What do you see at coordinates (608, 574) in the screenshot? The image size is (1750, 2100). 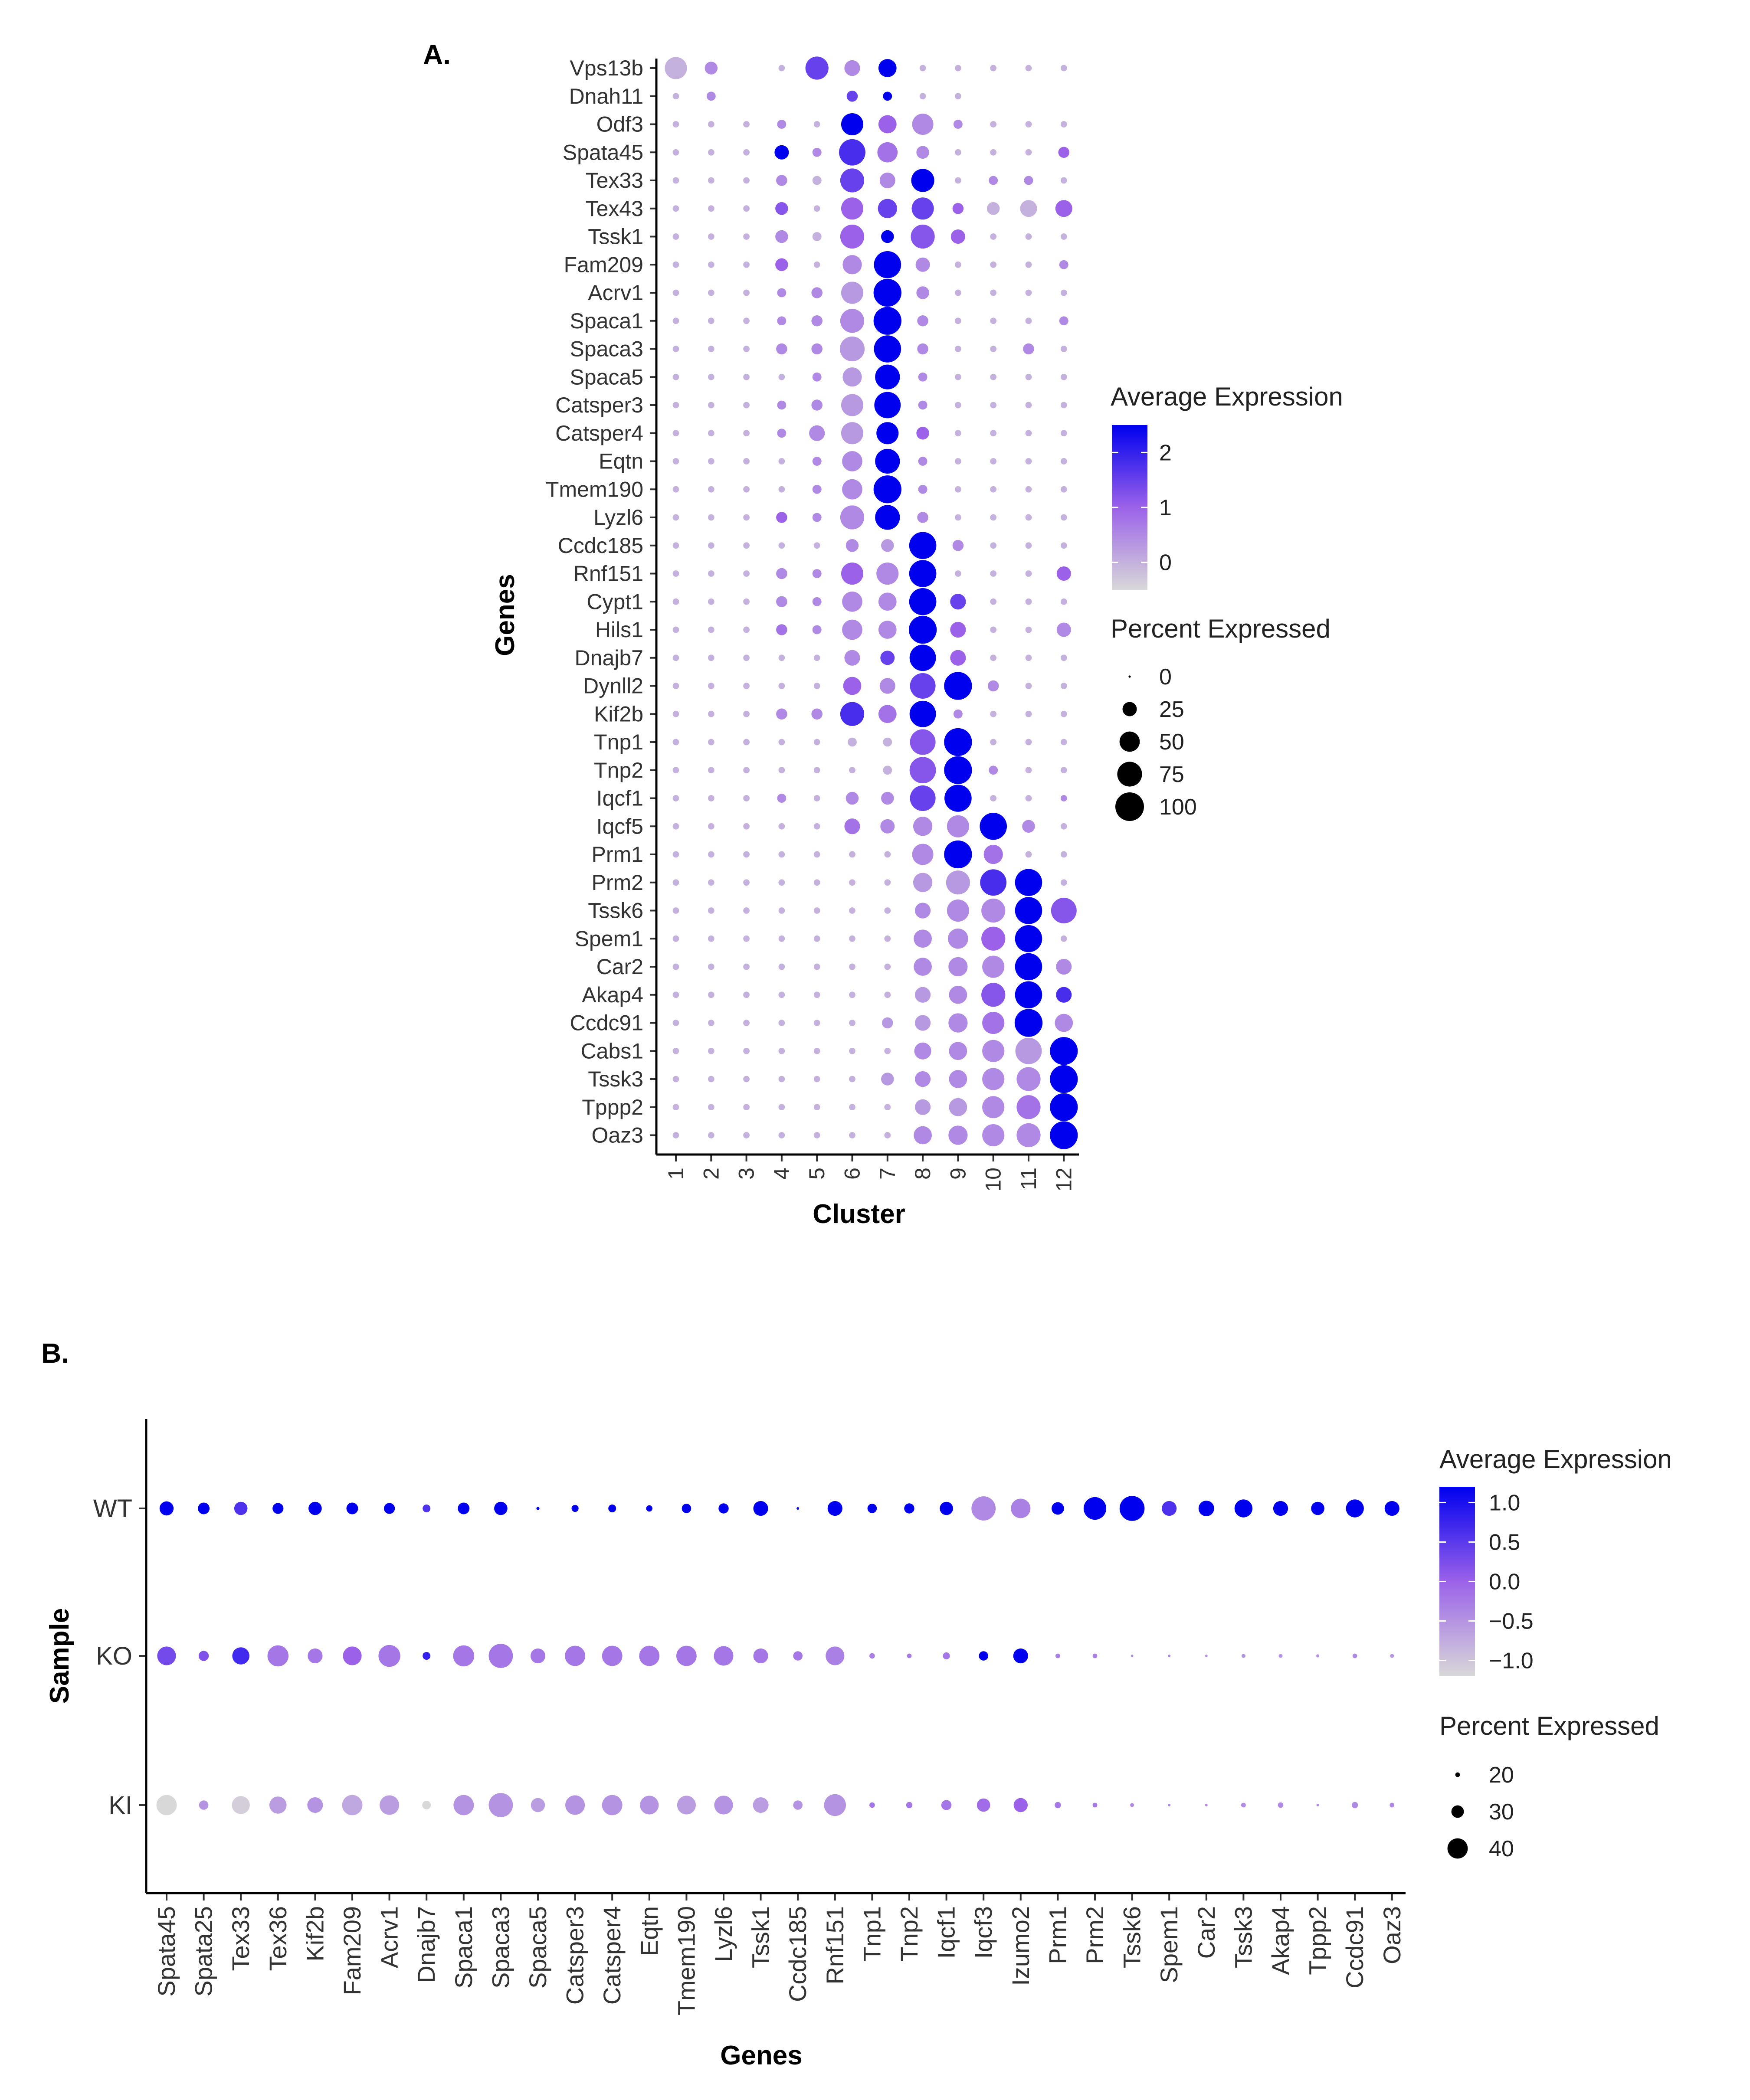 I see `a-ytick-label: Rnf151` at bounding box center [608, 574].